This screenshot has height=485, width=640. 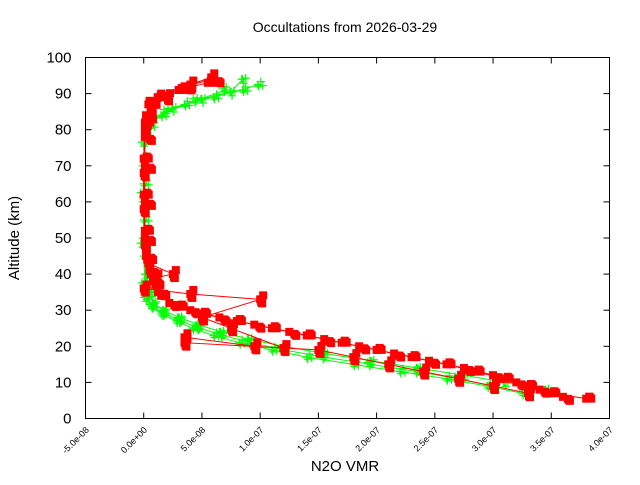 I want to click on x-axis-label: N2O VMR, so click(x=345, y=466).